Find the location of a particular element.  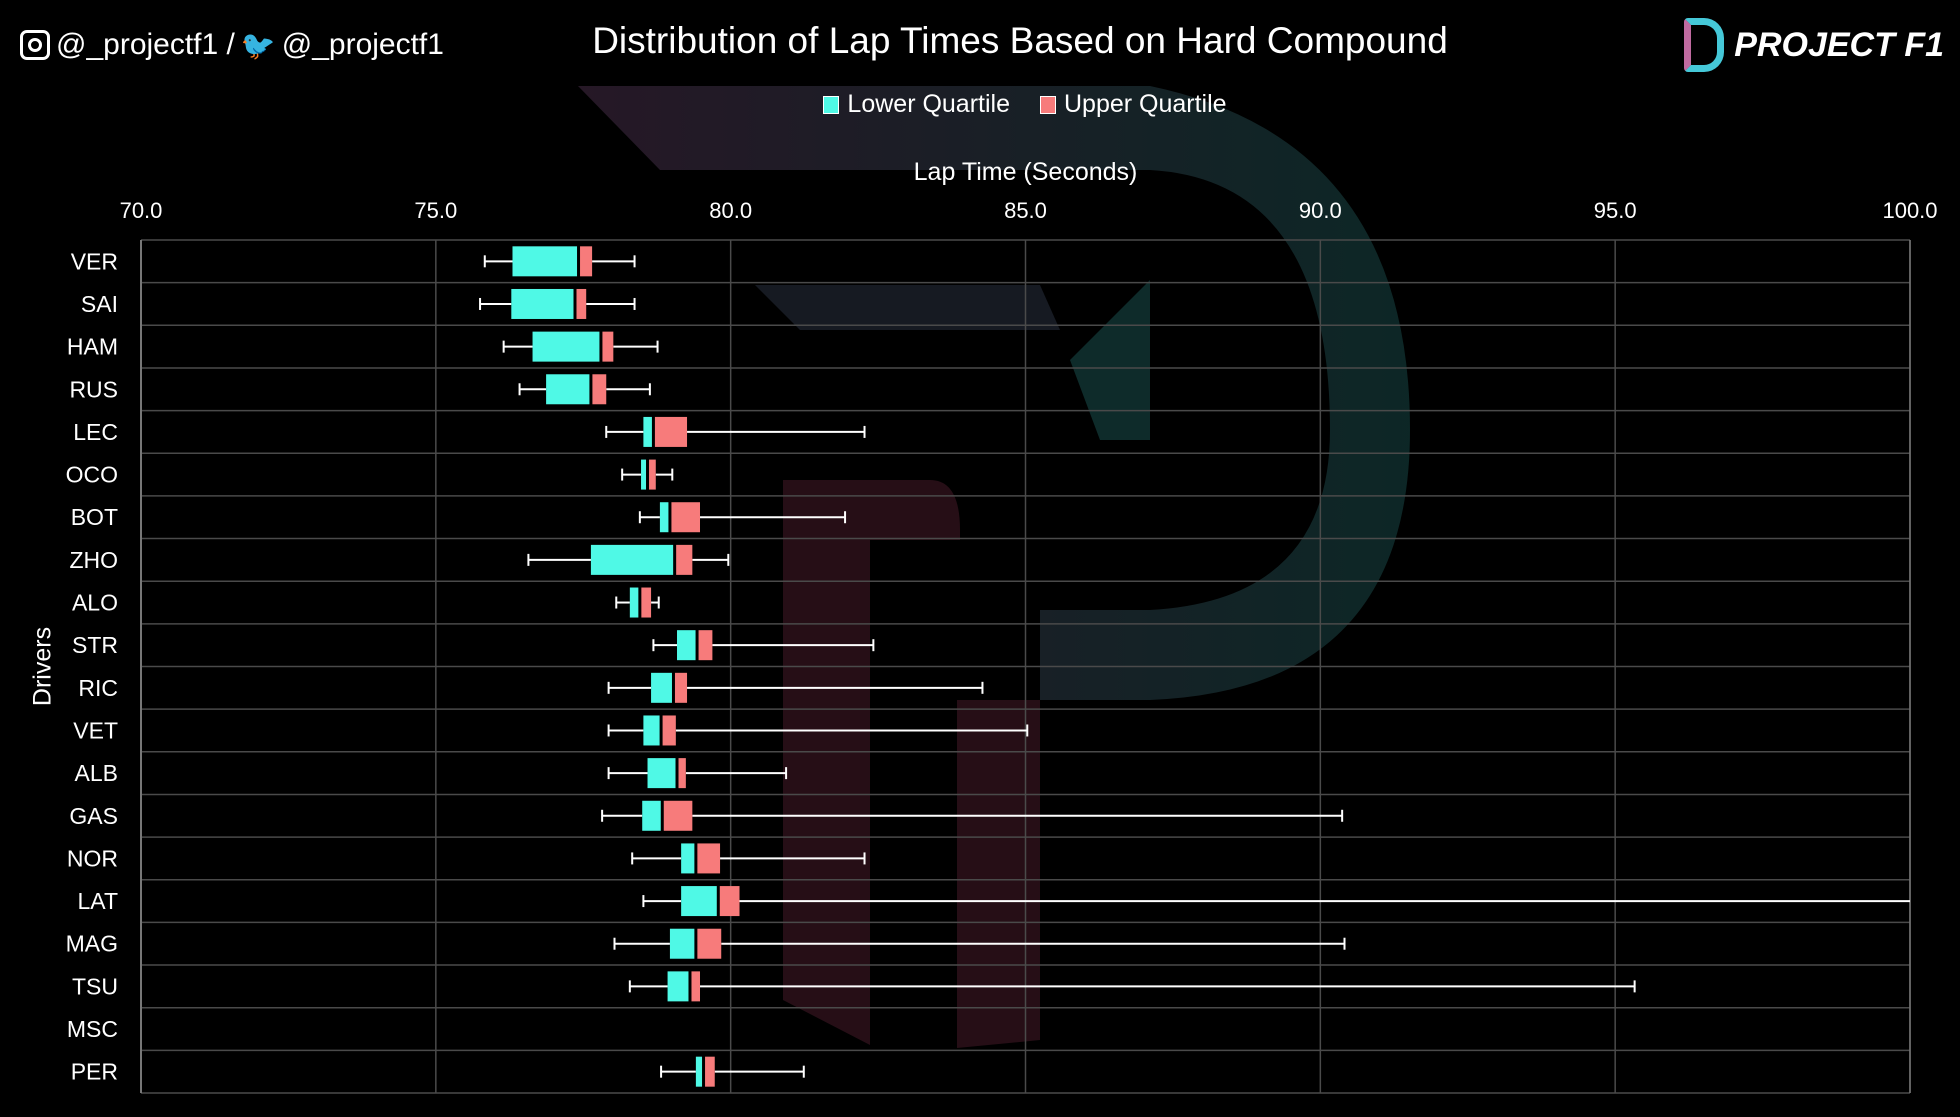

x-tick-label: 75.0 is located at coordinates (435, 210).